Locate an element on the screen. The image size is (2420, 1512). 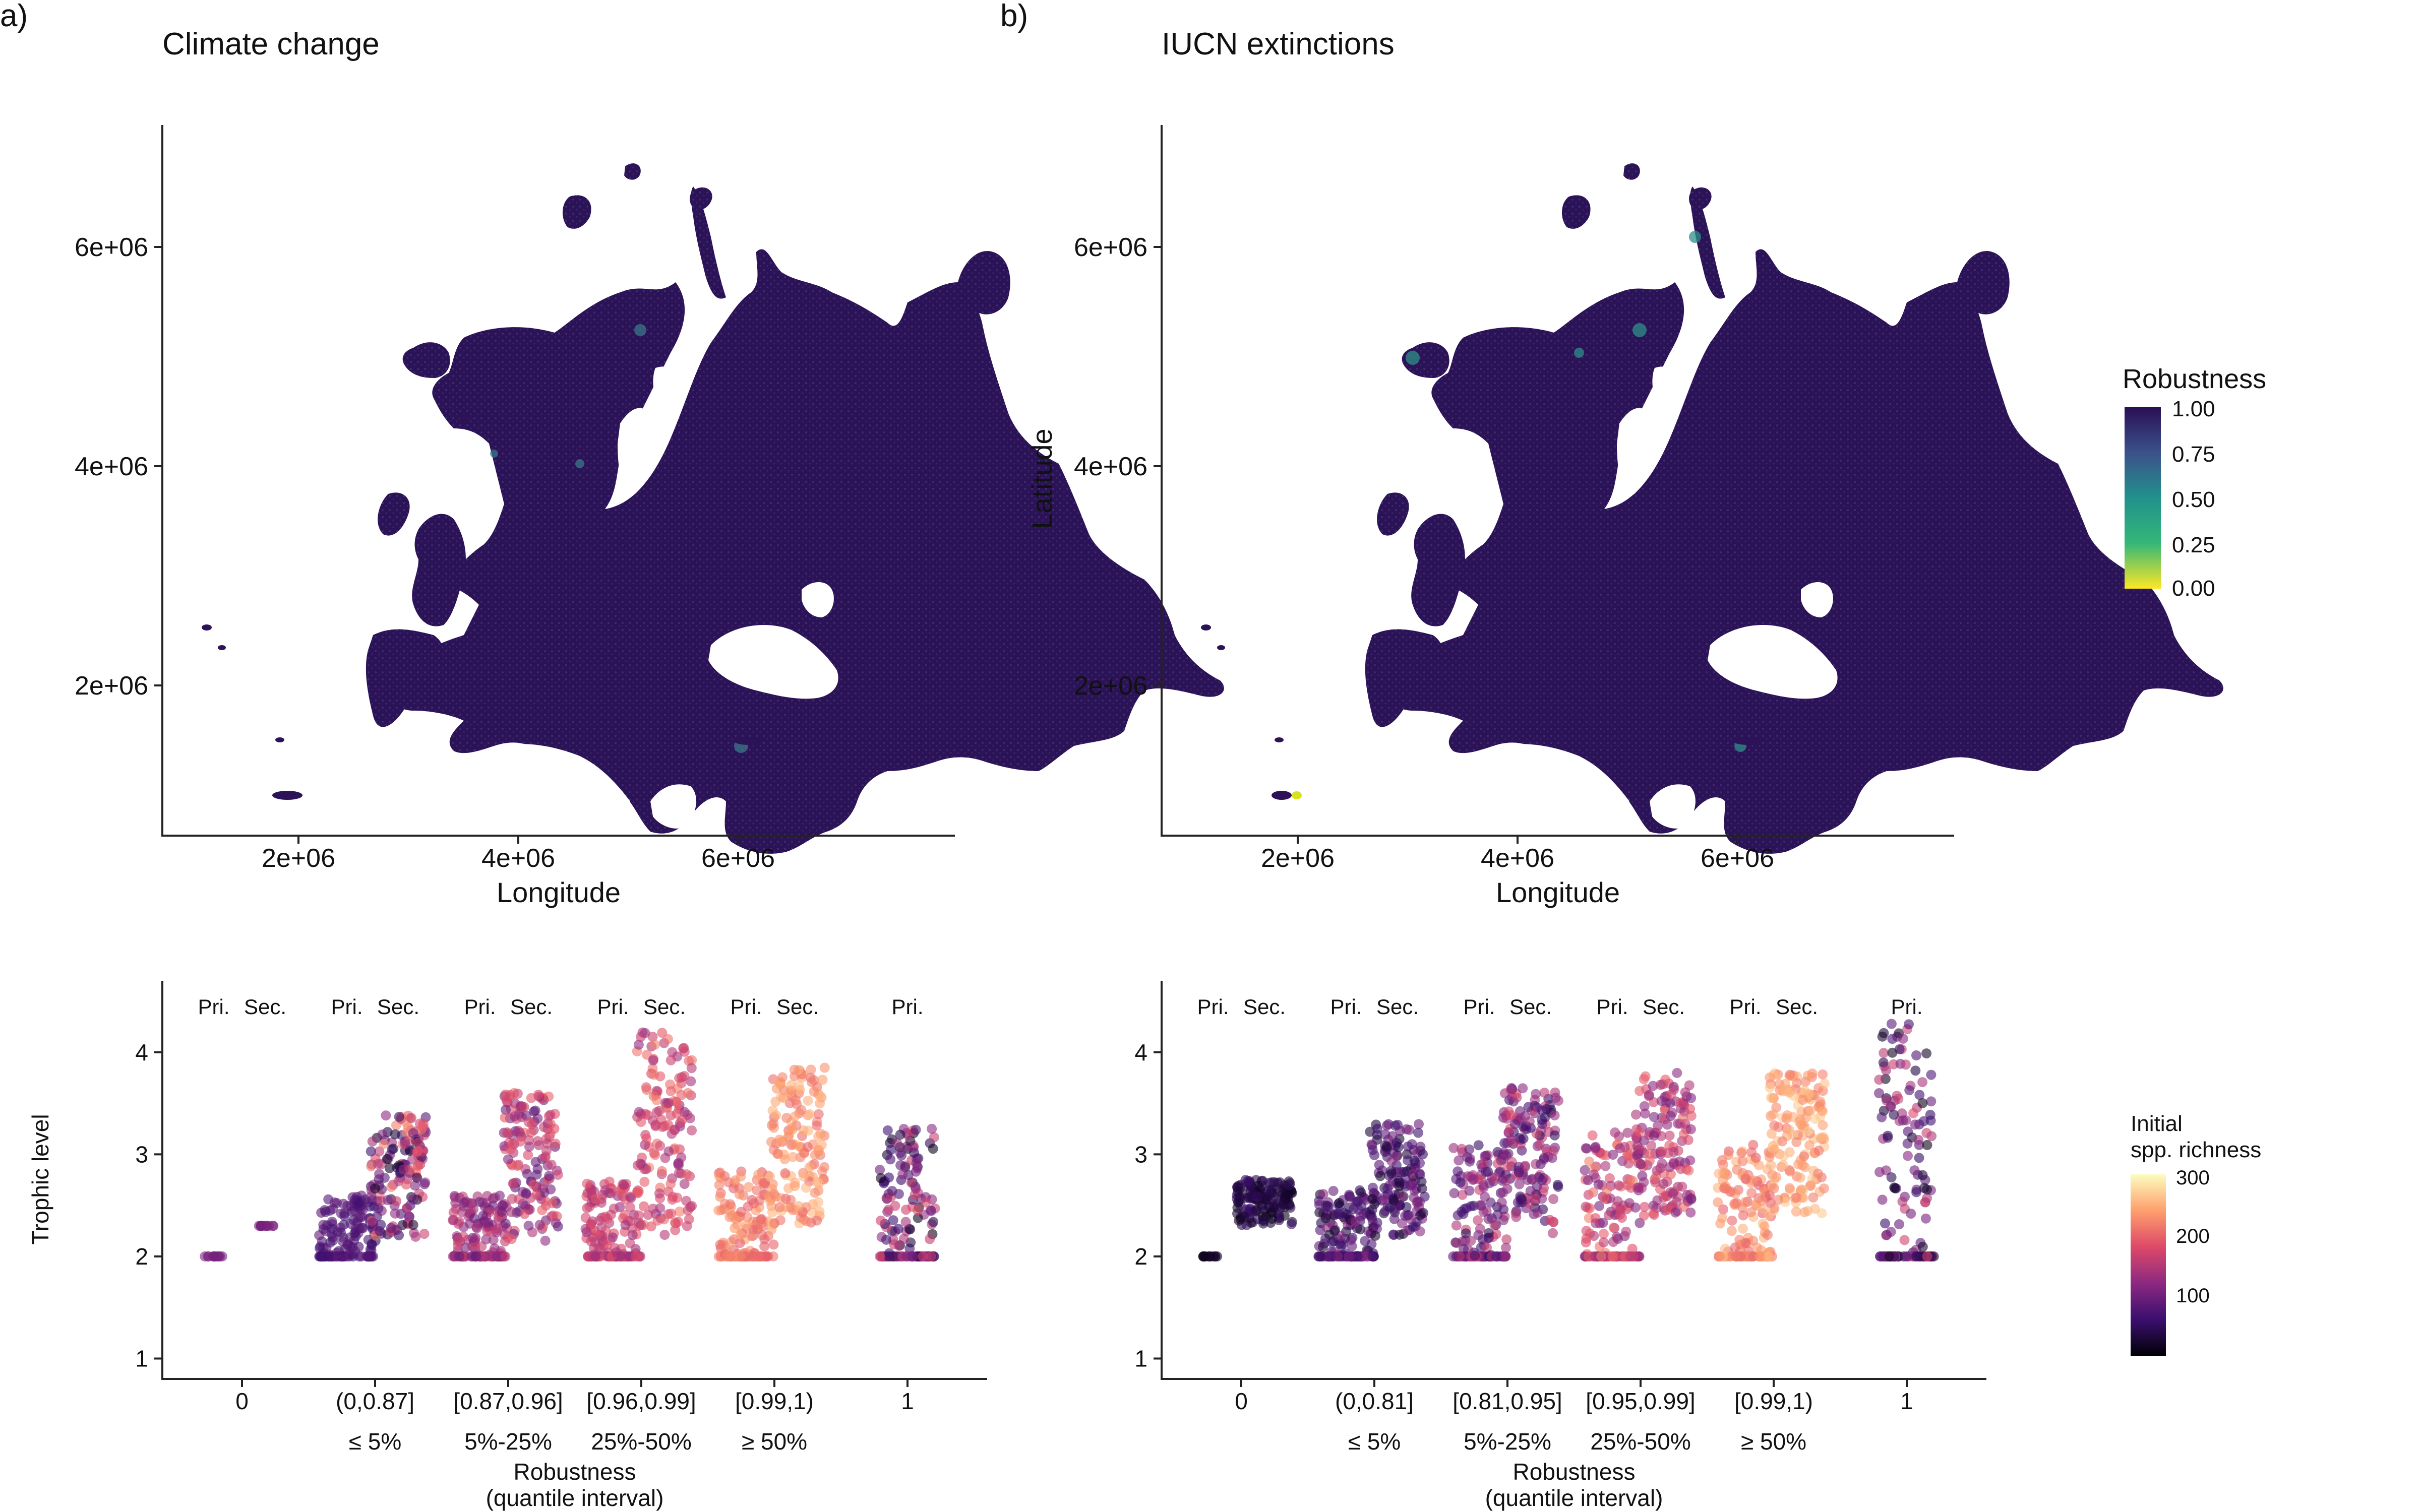
panel-b-map-y-tick-labels: 6e+06 4e+06 2e+06 is located at coordinates (1110, 467).